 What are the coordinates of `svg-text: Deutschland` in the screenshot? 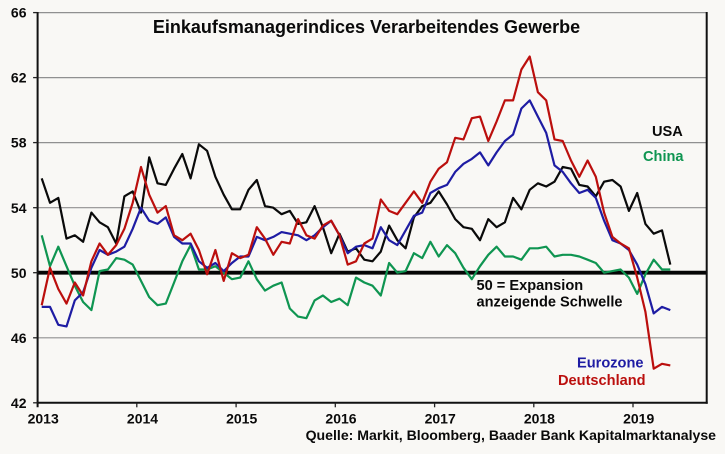 It's located at (602, 381).